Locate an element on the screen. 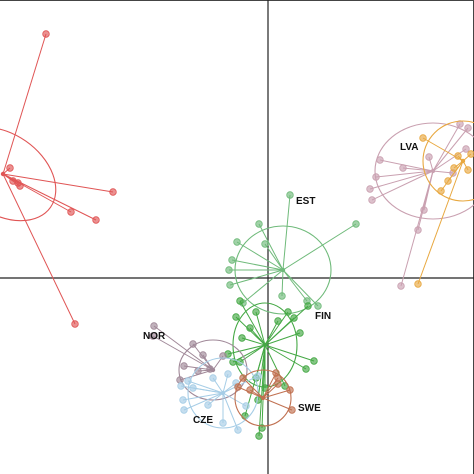  series-cze: CZE is located at coordinates (219, 395).